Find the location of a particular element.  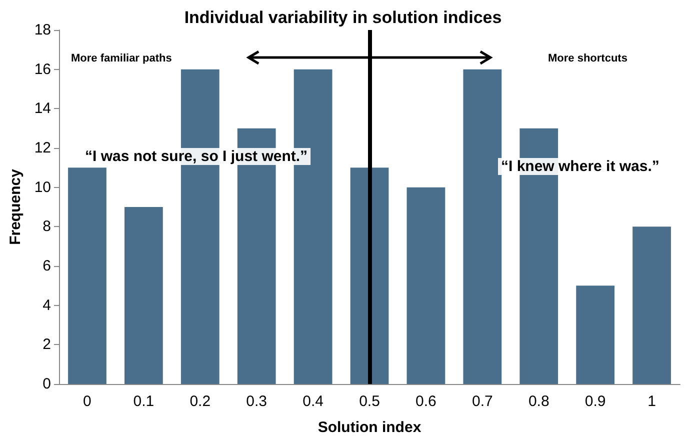

y-tick-label: 0 is located at coordinates (46, 384).